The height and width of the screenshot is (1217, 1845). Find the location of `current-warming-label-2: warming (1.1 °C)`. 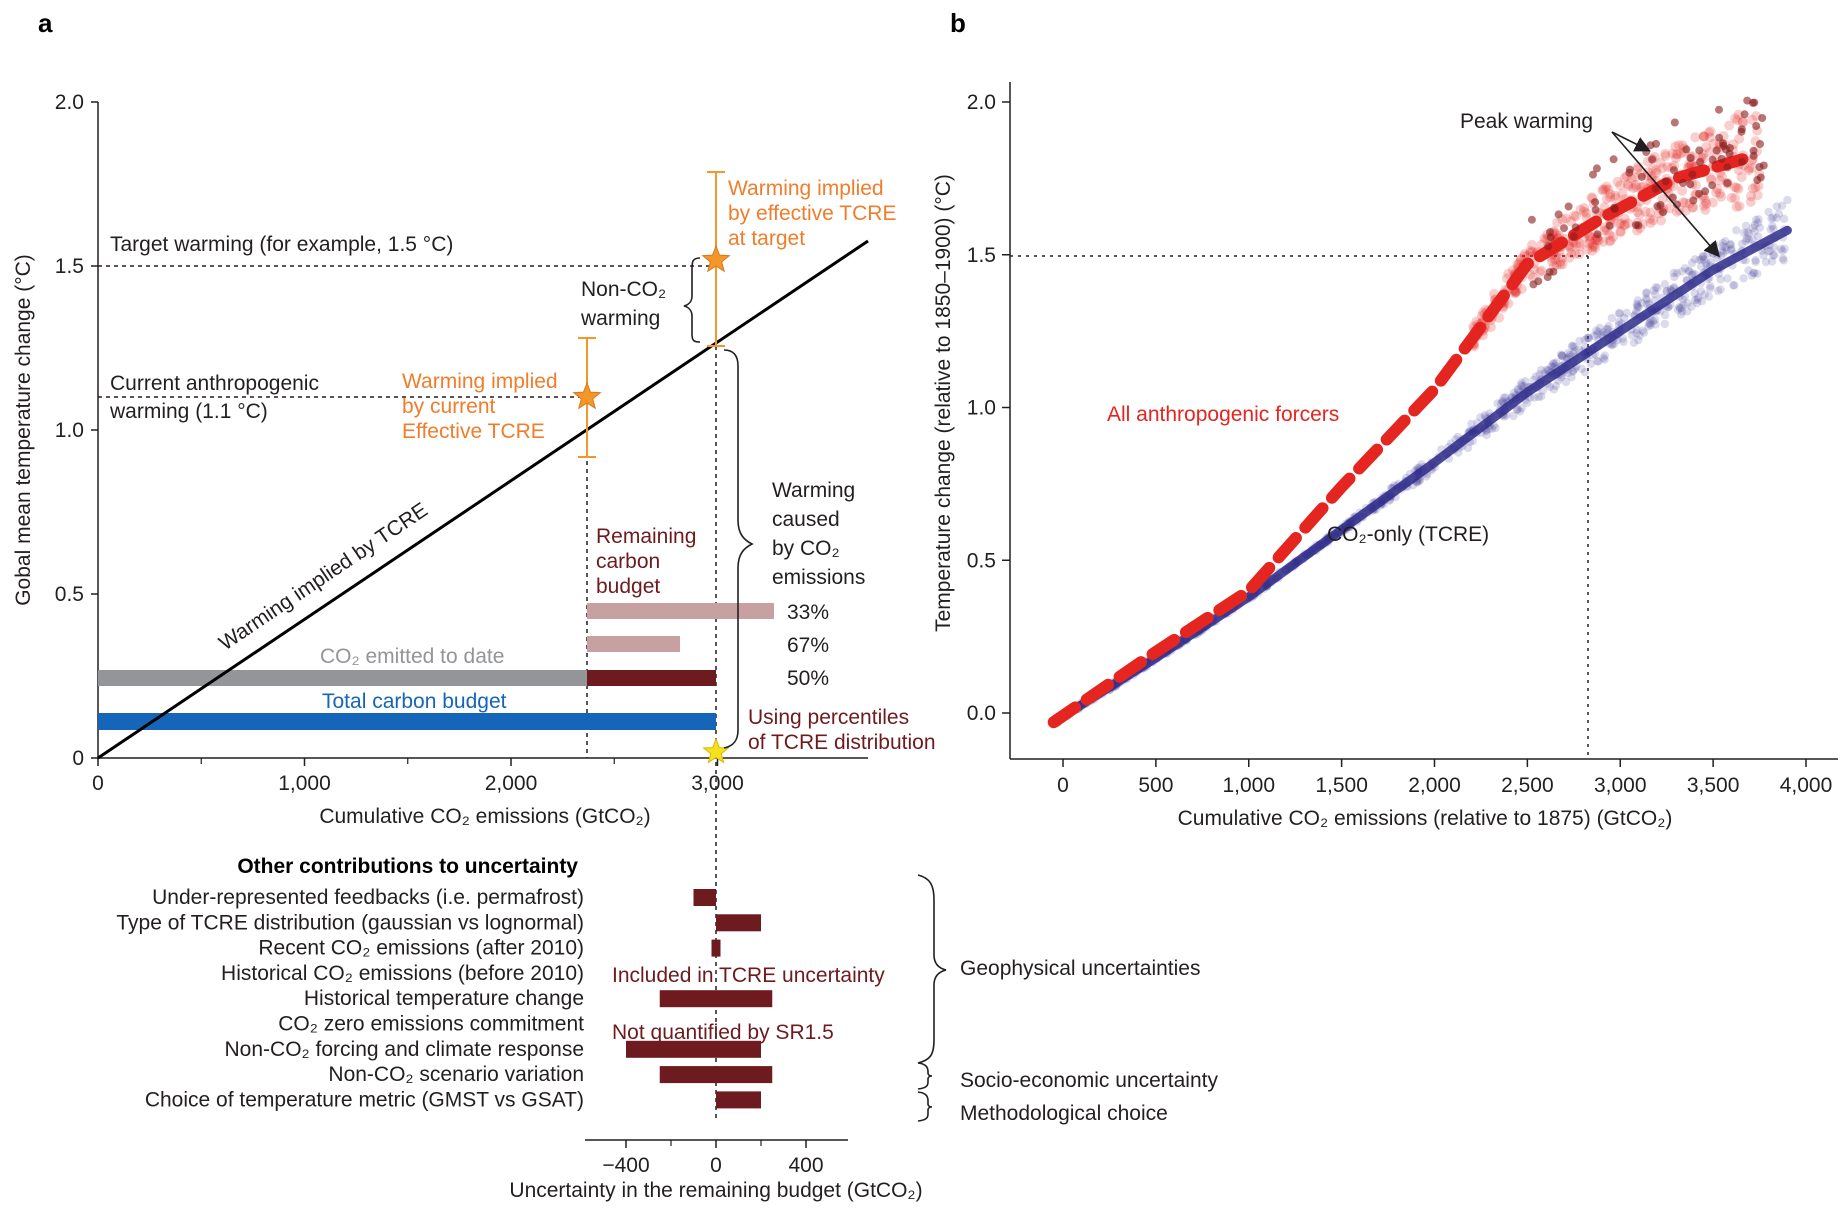

current-warming-label-2: warming (1.1 °C) is located at coordinates (188, 411).